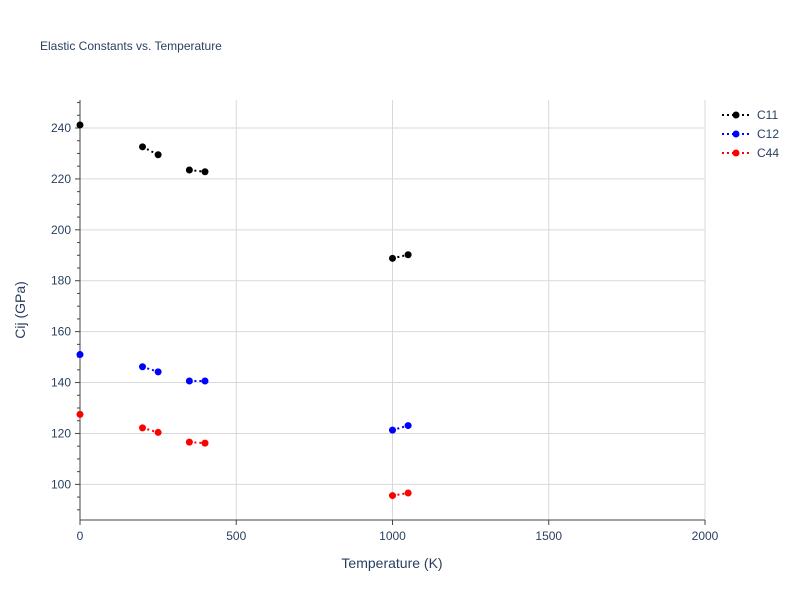 Image resolution: width=800 pixels, height=600 pixels. I want to click on y-tick-label: 140, so click(61, 383).